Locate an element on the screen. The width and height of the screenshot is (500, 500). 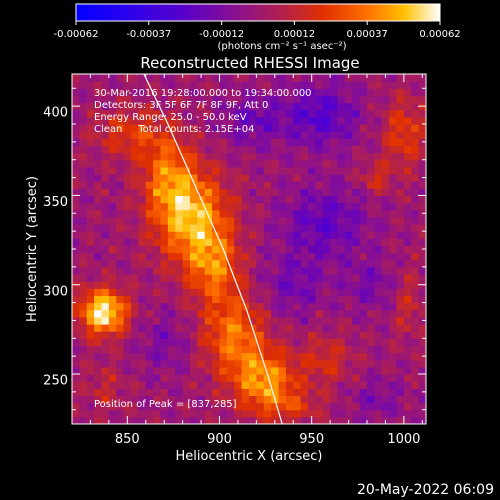
colorbar-tick-label: -0.00037 is located at coordinates (148, 34).